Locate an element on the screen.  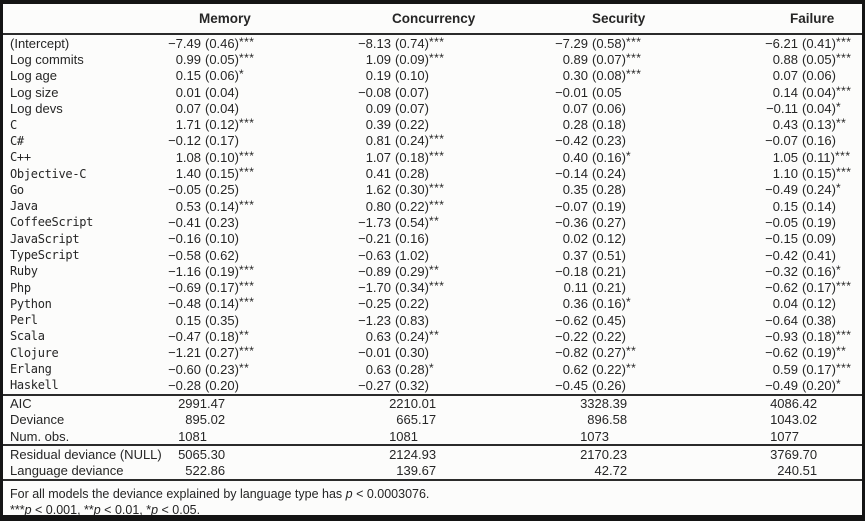
coefficient: −8.13 is located at coordinates (374, 43).